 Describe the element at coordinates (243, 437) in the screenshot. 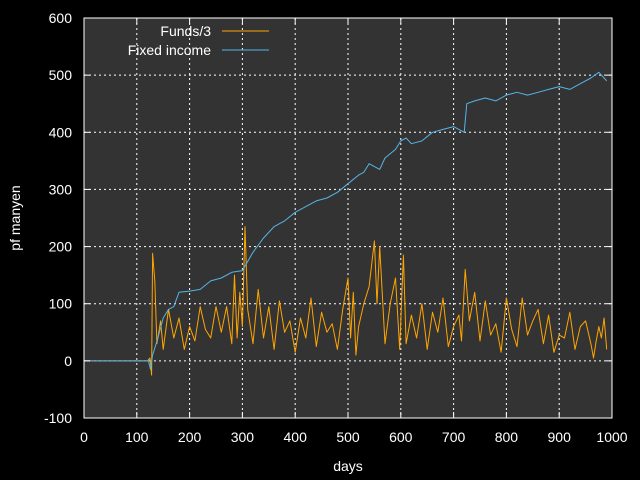

I see `x-tick-label: 300` at that location.